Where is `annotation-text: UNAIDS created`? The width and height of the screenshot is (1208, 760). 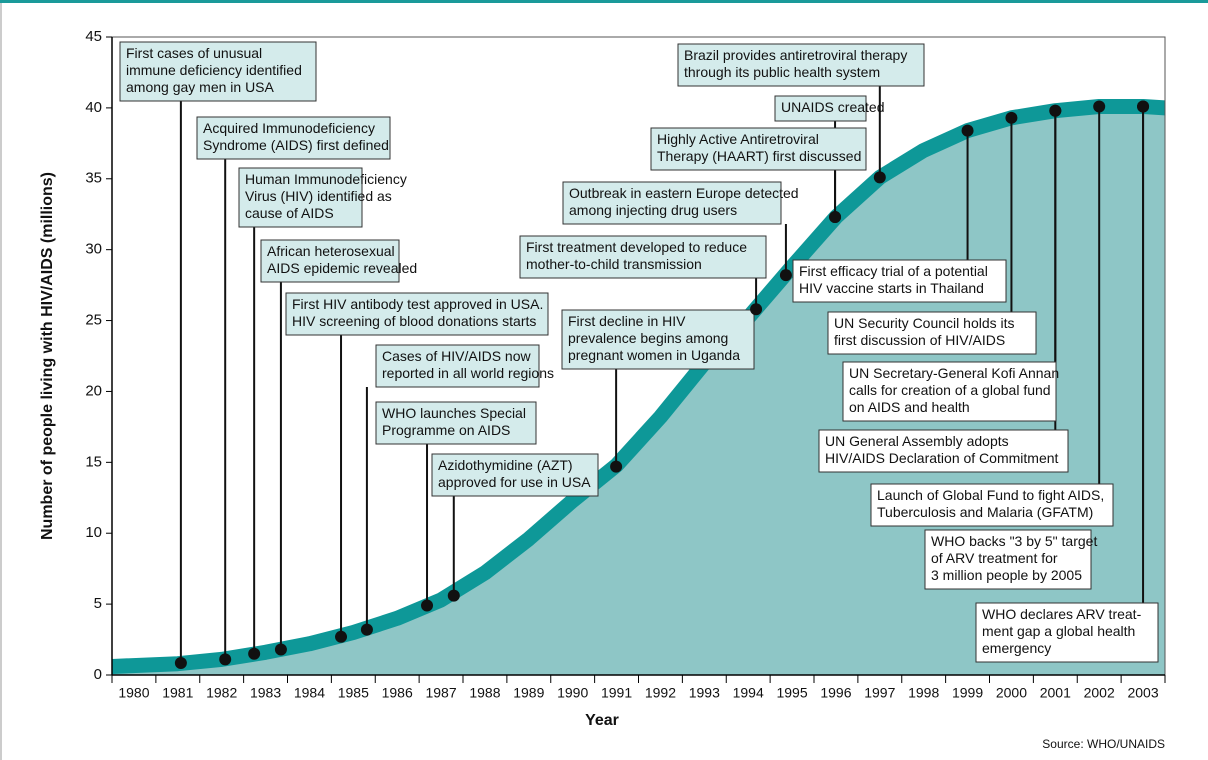
annotation-text: UNAIDS created is located at coordinates (832, 107).